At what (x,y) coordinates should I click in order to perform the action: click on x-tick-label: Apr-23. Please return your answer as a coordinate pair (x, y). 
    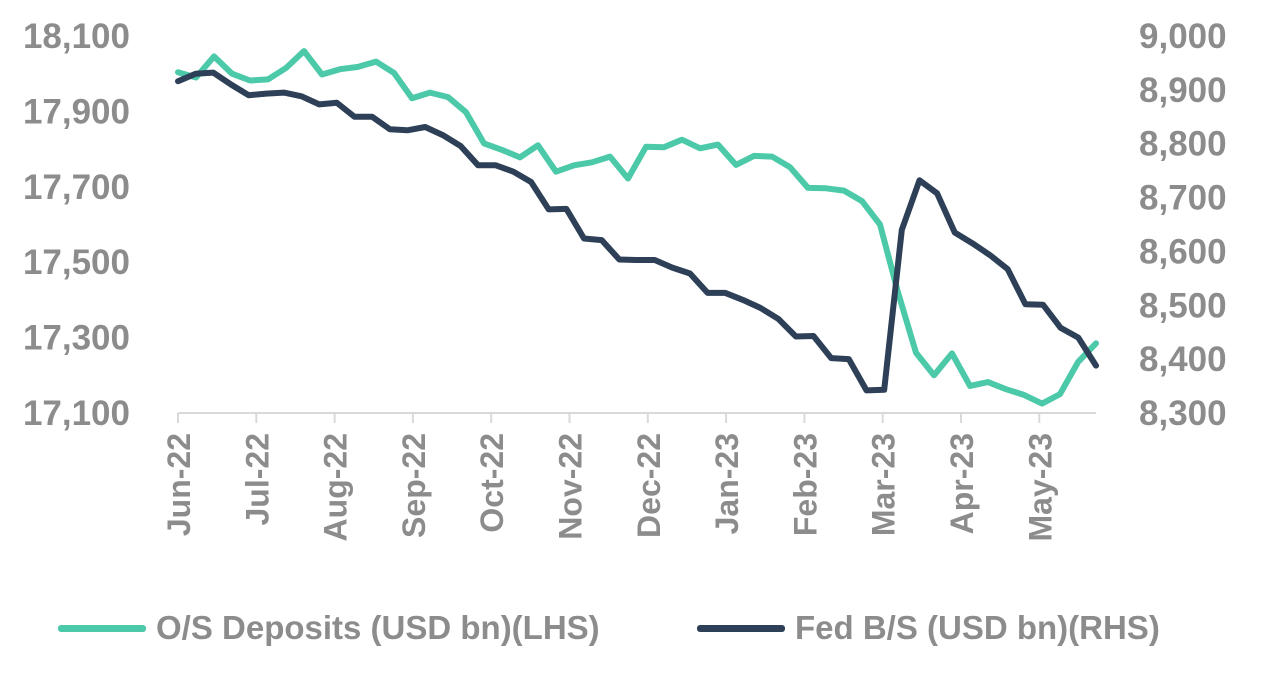
    Looking at the image, I should click on (962, 483).